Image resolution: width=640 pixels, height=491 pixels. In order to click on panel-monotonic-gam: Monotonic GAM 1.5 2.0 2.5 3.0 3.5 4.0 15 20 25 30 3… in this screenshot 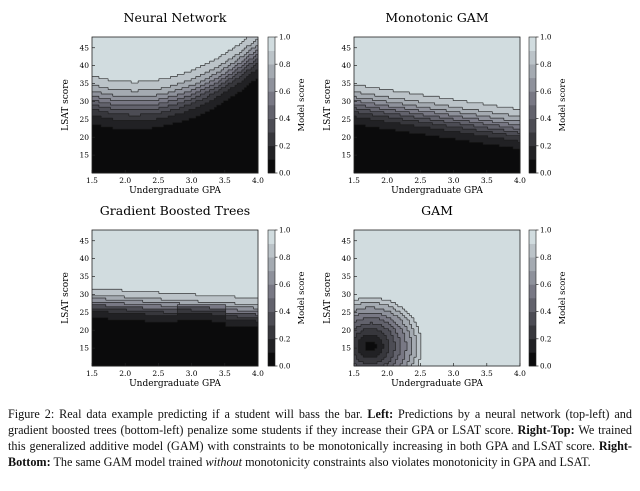, I will do `click(445, 103)`.